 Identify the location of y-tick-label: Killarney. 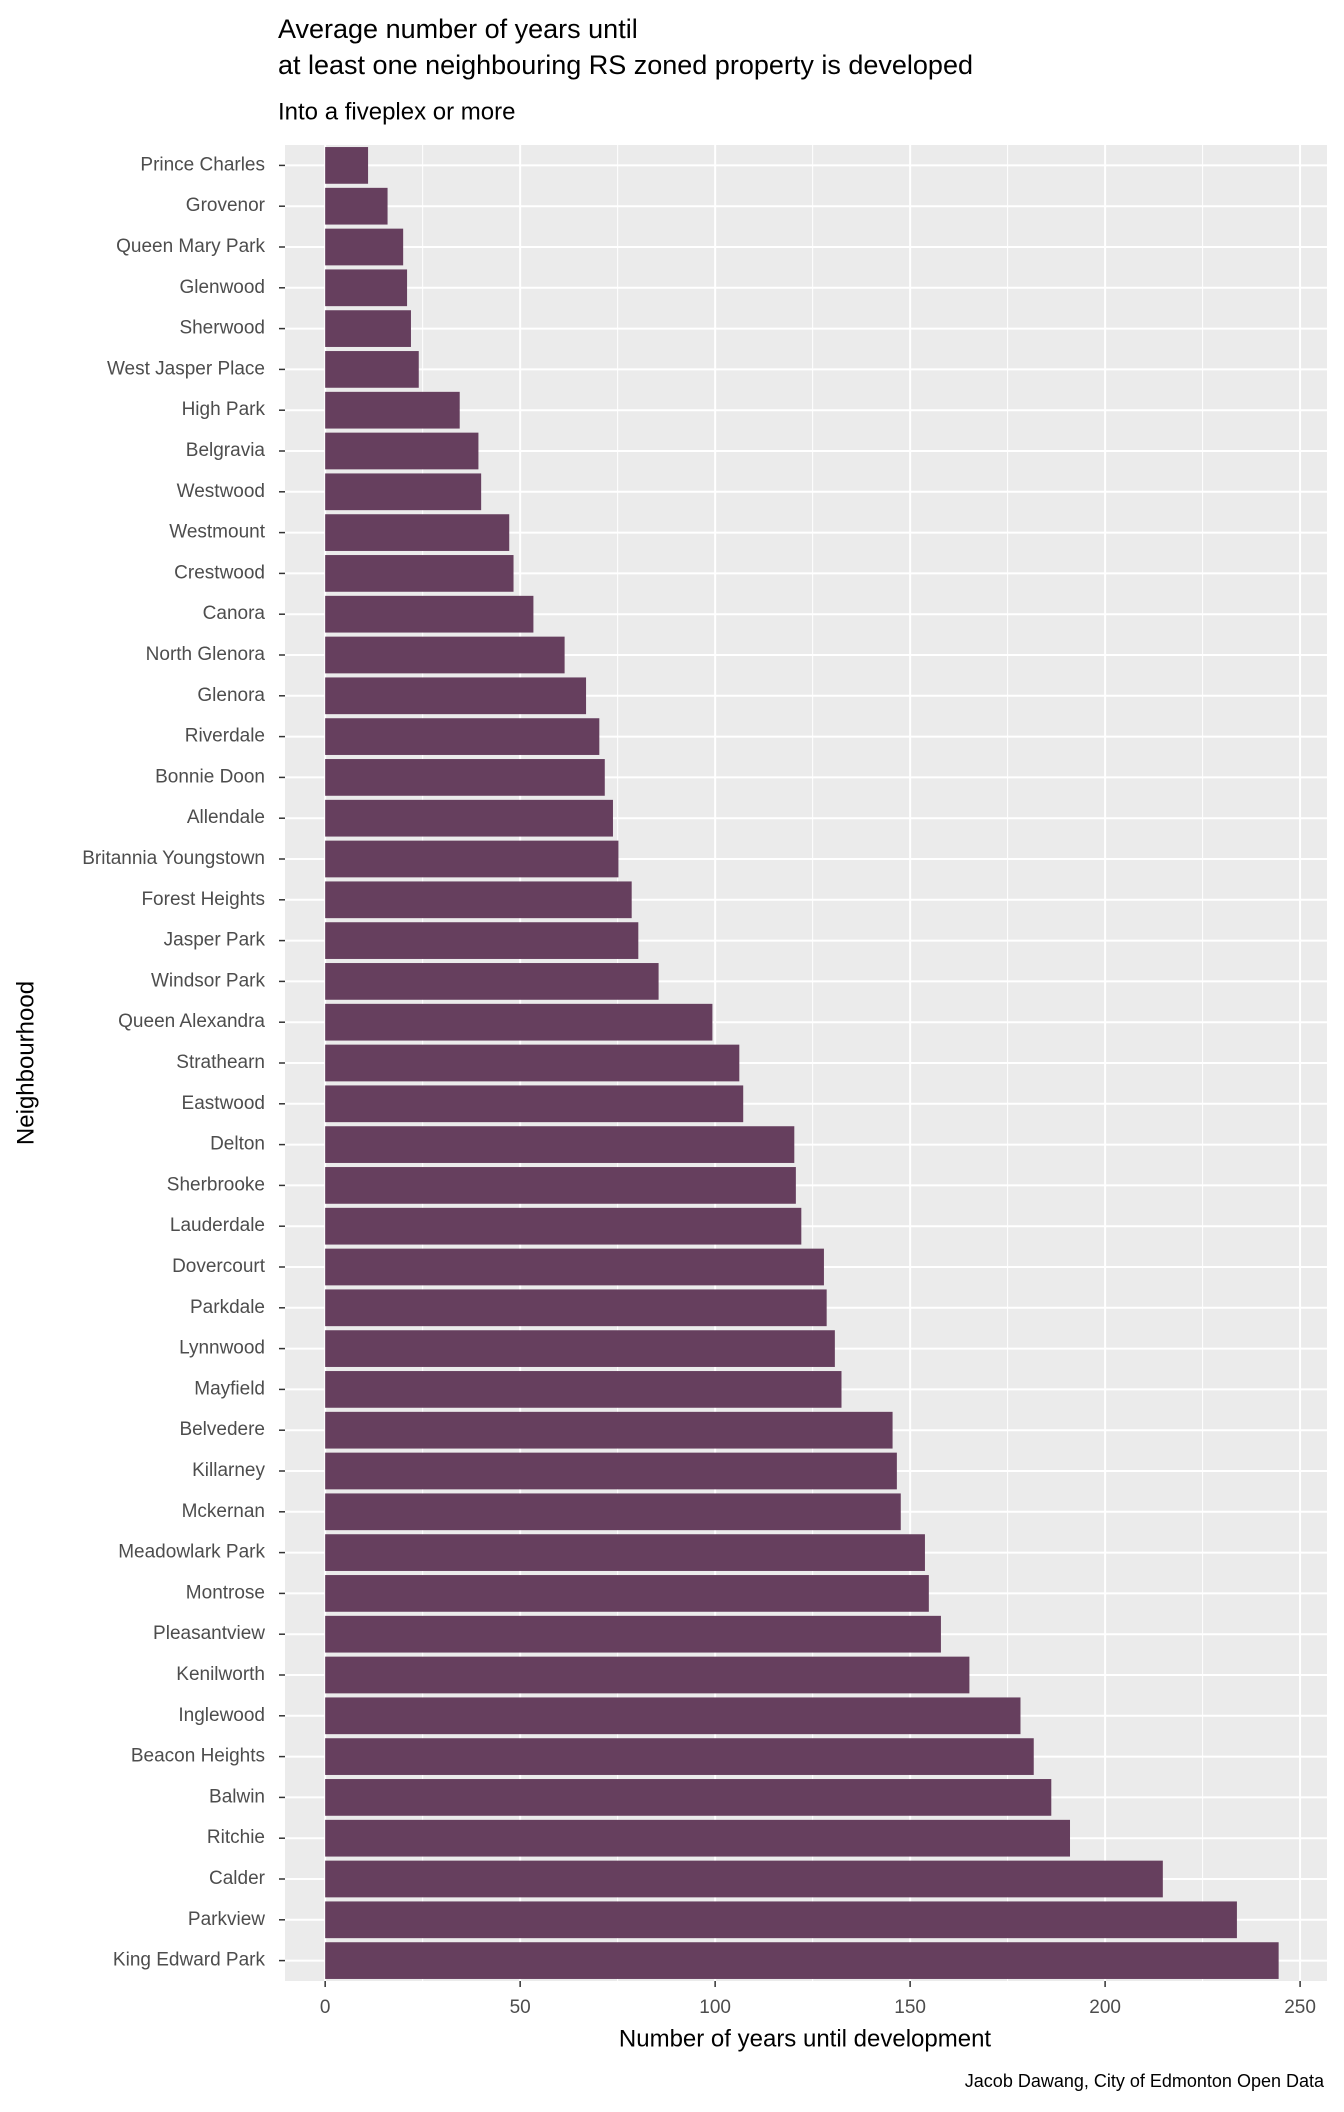
(228, 1470).